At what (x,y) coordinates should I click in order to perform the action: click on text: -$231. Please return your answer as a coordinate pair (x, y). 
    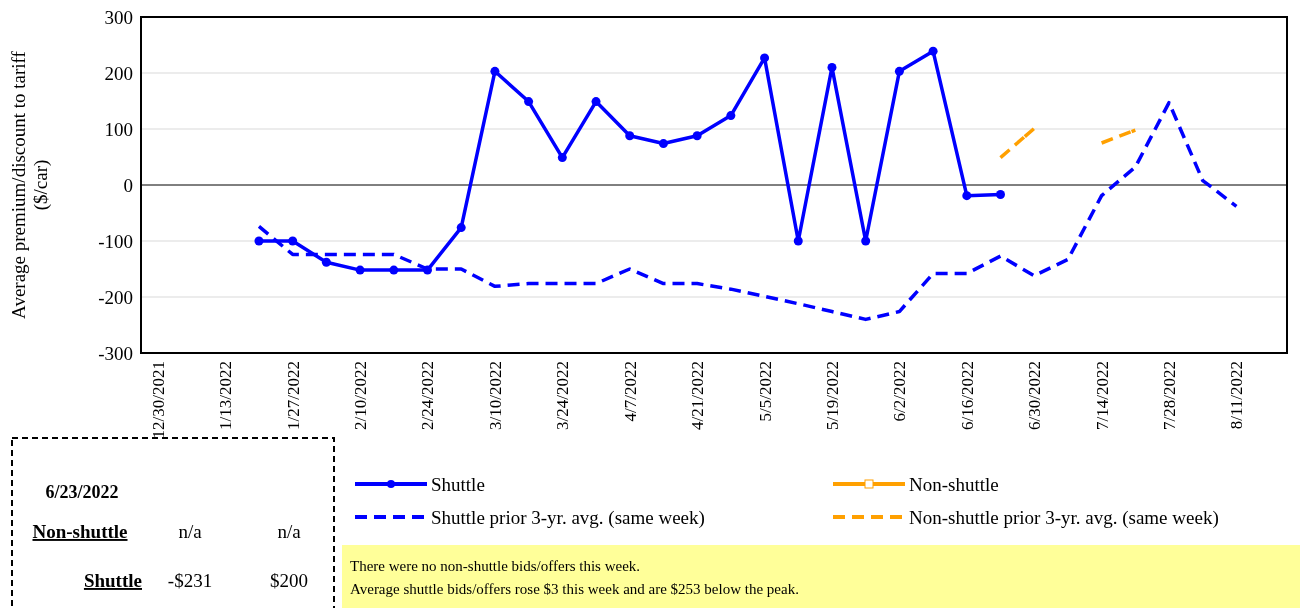
    Looking at the image, I should click on (190, 580).